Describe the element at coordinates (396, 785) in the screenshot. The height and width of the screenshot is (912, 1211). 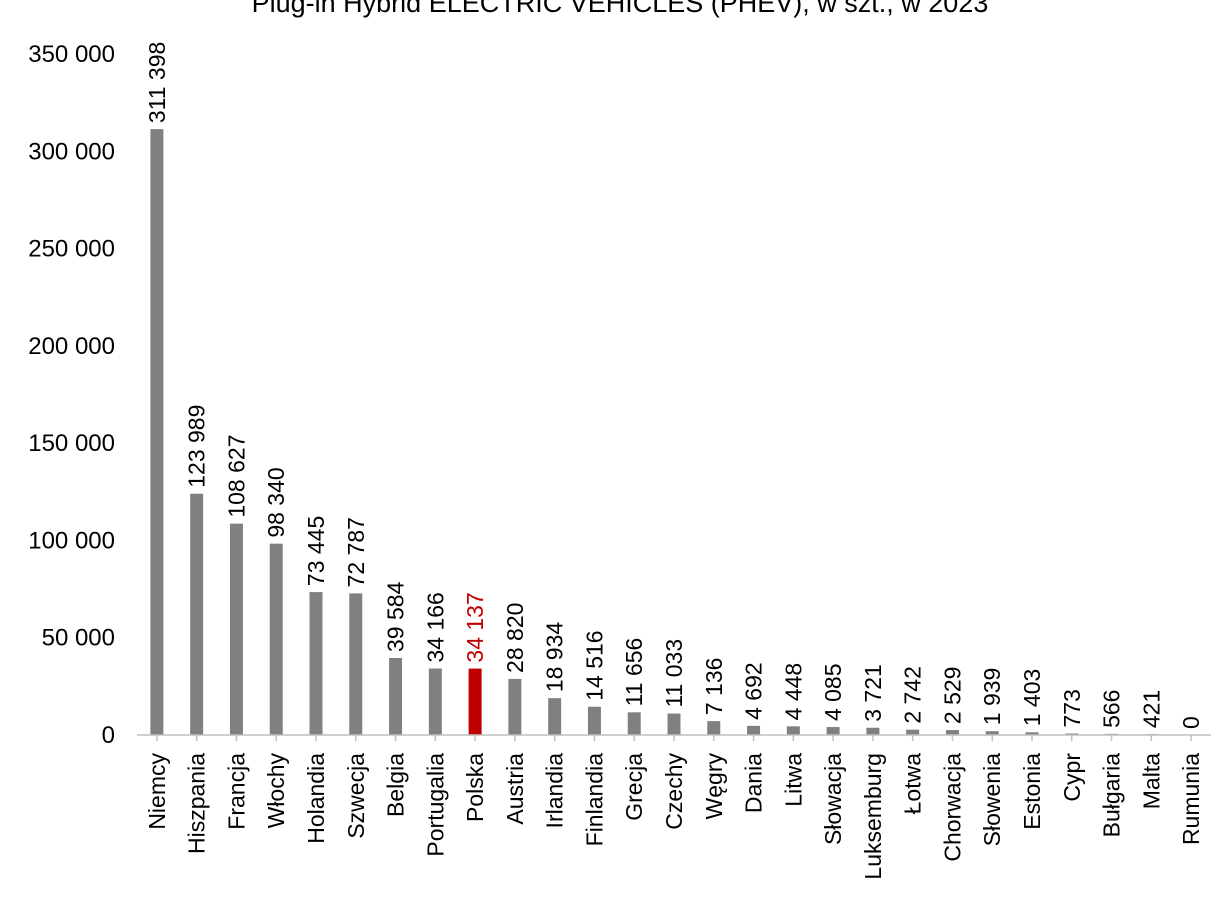
I see `x-tick-label: Belgia` at that location.